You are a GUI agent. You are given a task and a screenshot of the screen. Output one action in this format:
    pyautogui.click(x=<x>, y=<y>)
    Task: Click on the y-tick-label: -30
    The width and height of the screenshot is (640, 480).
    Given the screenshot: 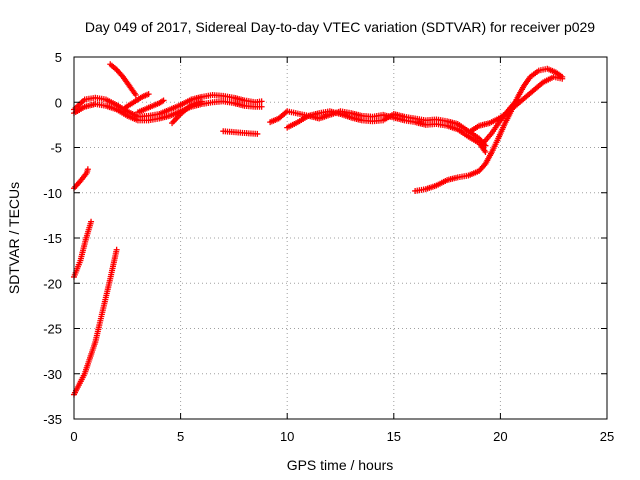 What is the action you would take?
    pyautogui.click(x=52, y=374)
    